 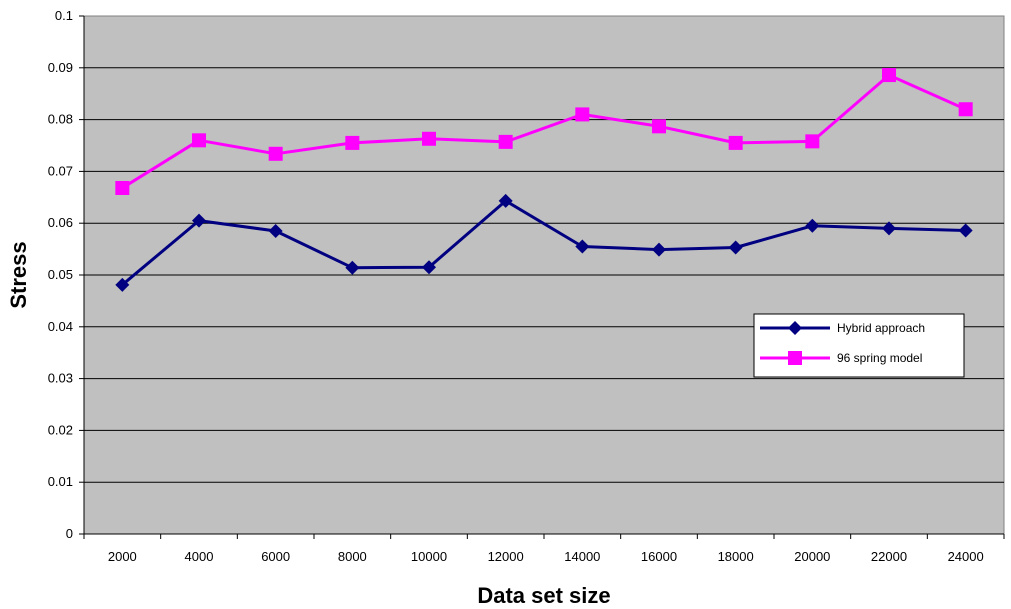 I want to click on x-tick-label: 6000, so click(x=275, y=556).